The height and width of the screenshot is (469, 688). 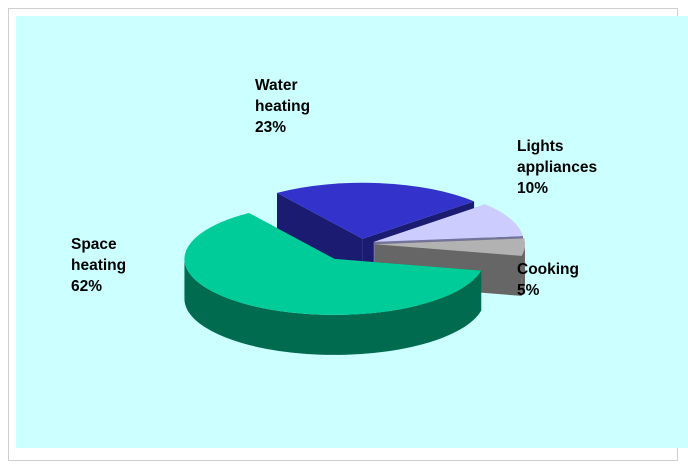 What do you see at coordinates (548, 280) in the screenshot?
I see `slice-label-cooking: Cooking 5%` at bounding box center [548, 280].